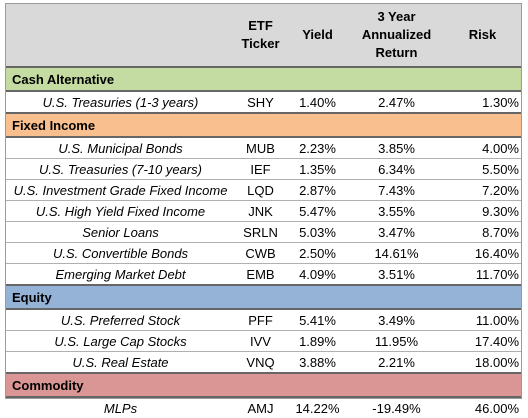  I want to click on table-row: U.S. Real Estate VNQ 3.88% 2.21% 18.00%, so click(263, 362).